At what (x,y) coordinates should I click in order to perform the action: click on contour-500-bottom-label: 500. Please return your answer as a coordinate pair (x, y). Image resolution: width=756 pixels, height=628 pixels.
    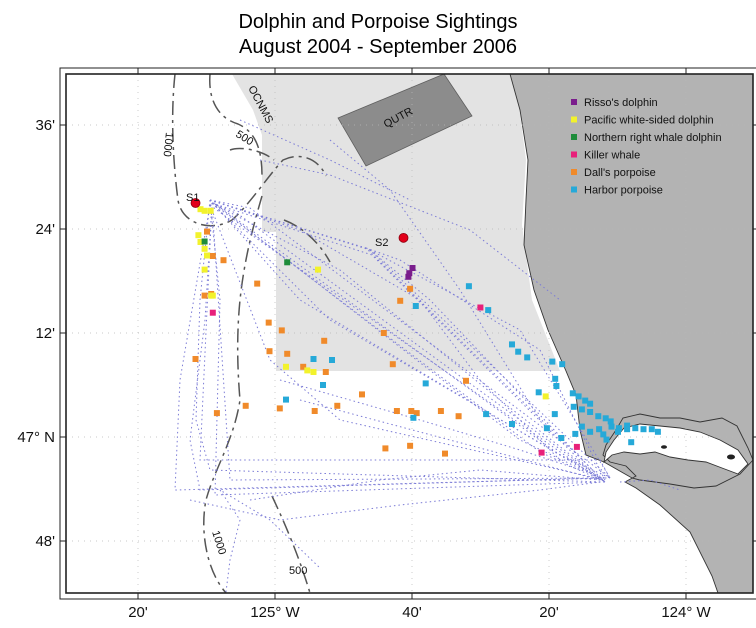
    Looking at the image, I should click on (298, 571).